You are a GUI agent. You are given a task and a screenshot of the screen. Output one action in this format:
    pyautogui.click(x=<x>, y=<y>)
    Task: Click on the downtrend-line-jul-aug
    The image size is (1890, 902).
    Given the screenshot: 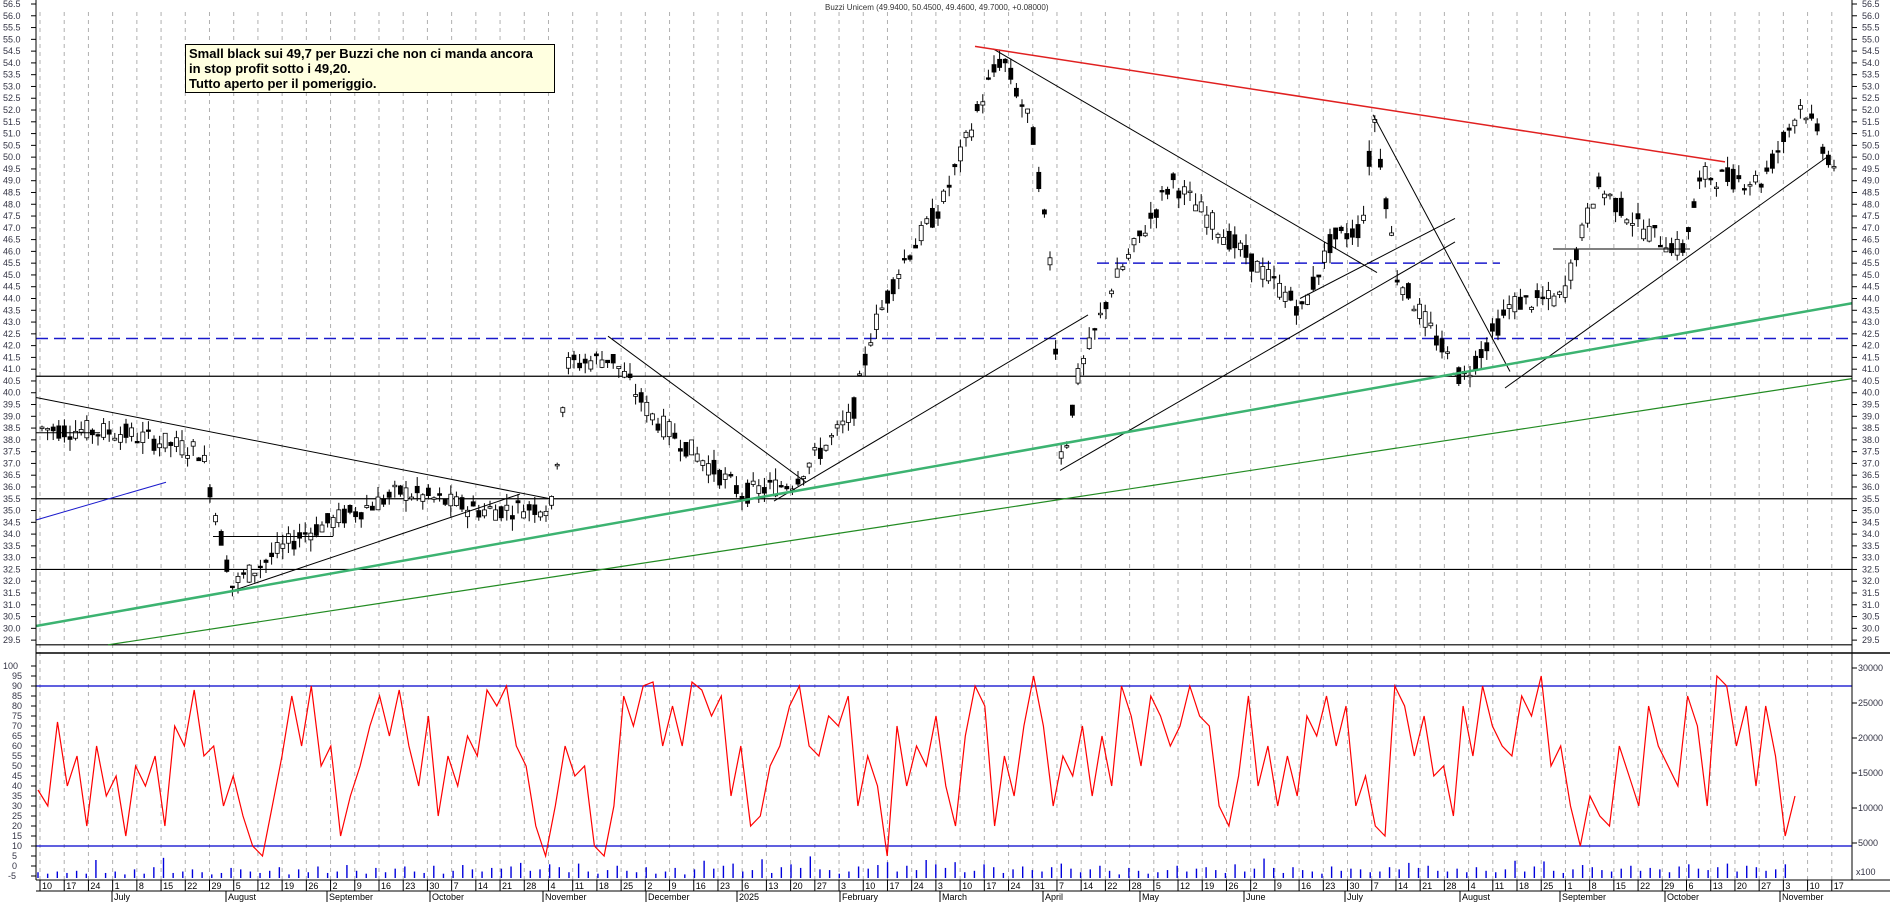 What is the action you would take?
    pyautogui.click(x=1441, y=243)
    